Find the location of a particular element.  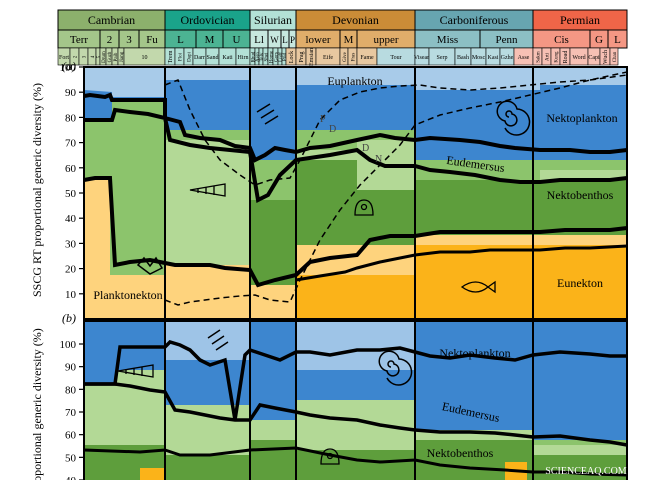

eunekton-area-b1 is located at coordinates (152, 474).